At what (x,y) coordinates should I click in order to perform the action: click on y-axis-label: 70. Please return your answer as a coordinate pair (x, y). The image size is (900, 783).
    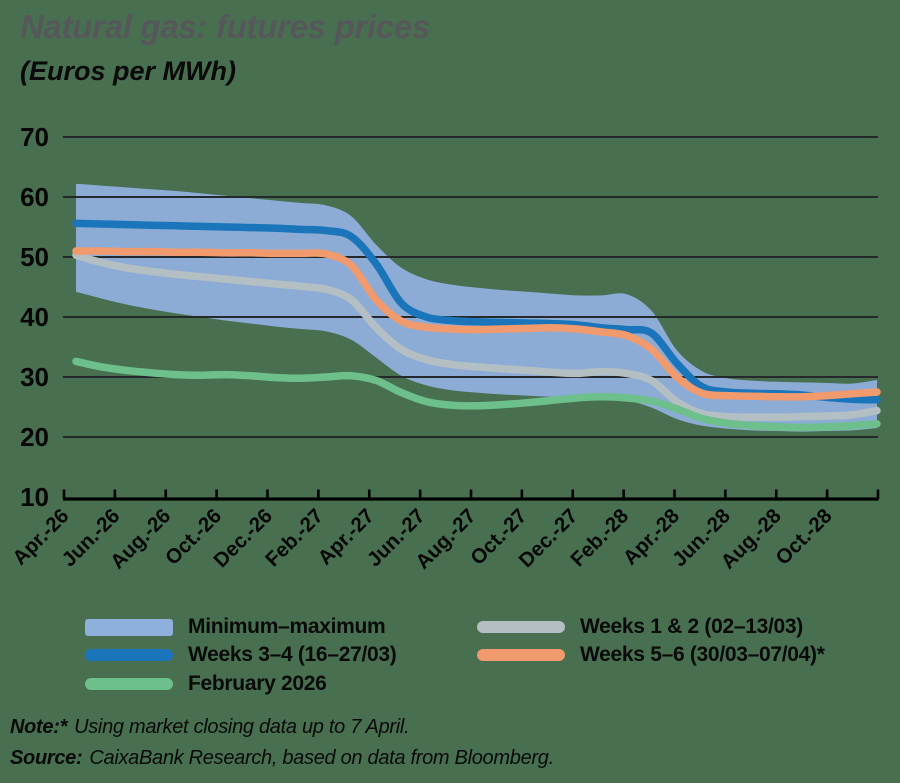
    Looking at the image, I should click on (34, 137).